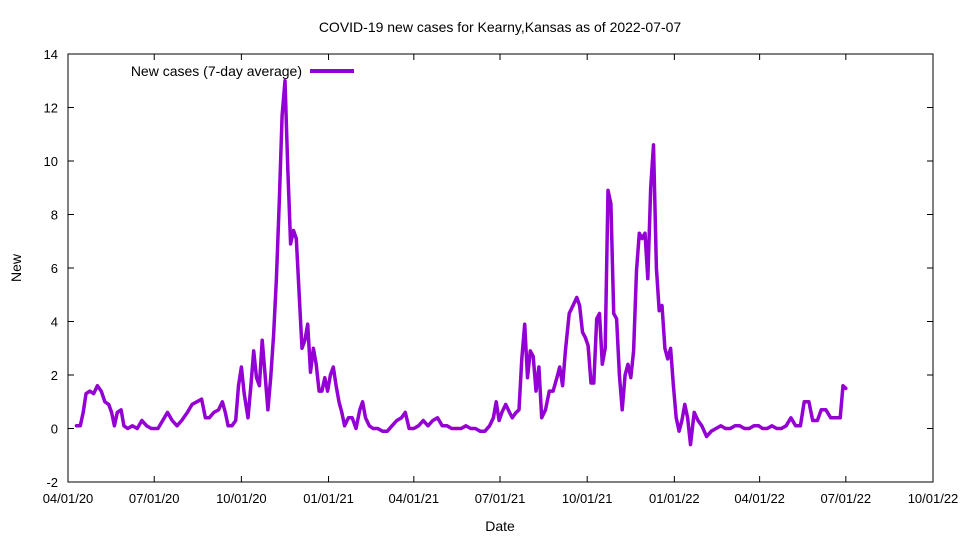  I want to click on y-tick-label: 6, so click(54, 268).